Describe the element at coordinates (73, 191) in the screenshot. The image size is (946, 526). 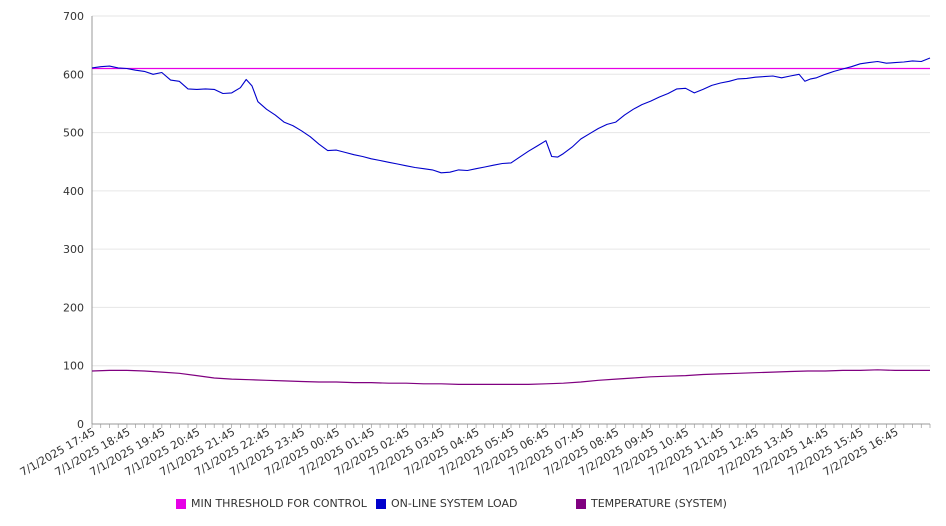
I see `y-tick-label: 400` at that location.